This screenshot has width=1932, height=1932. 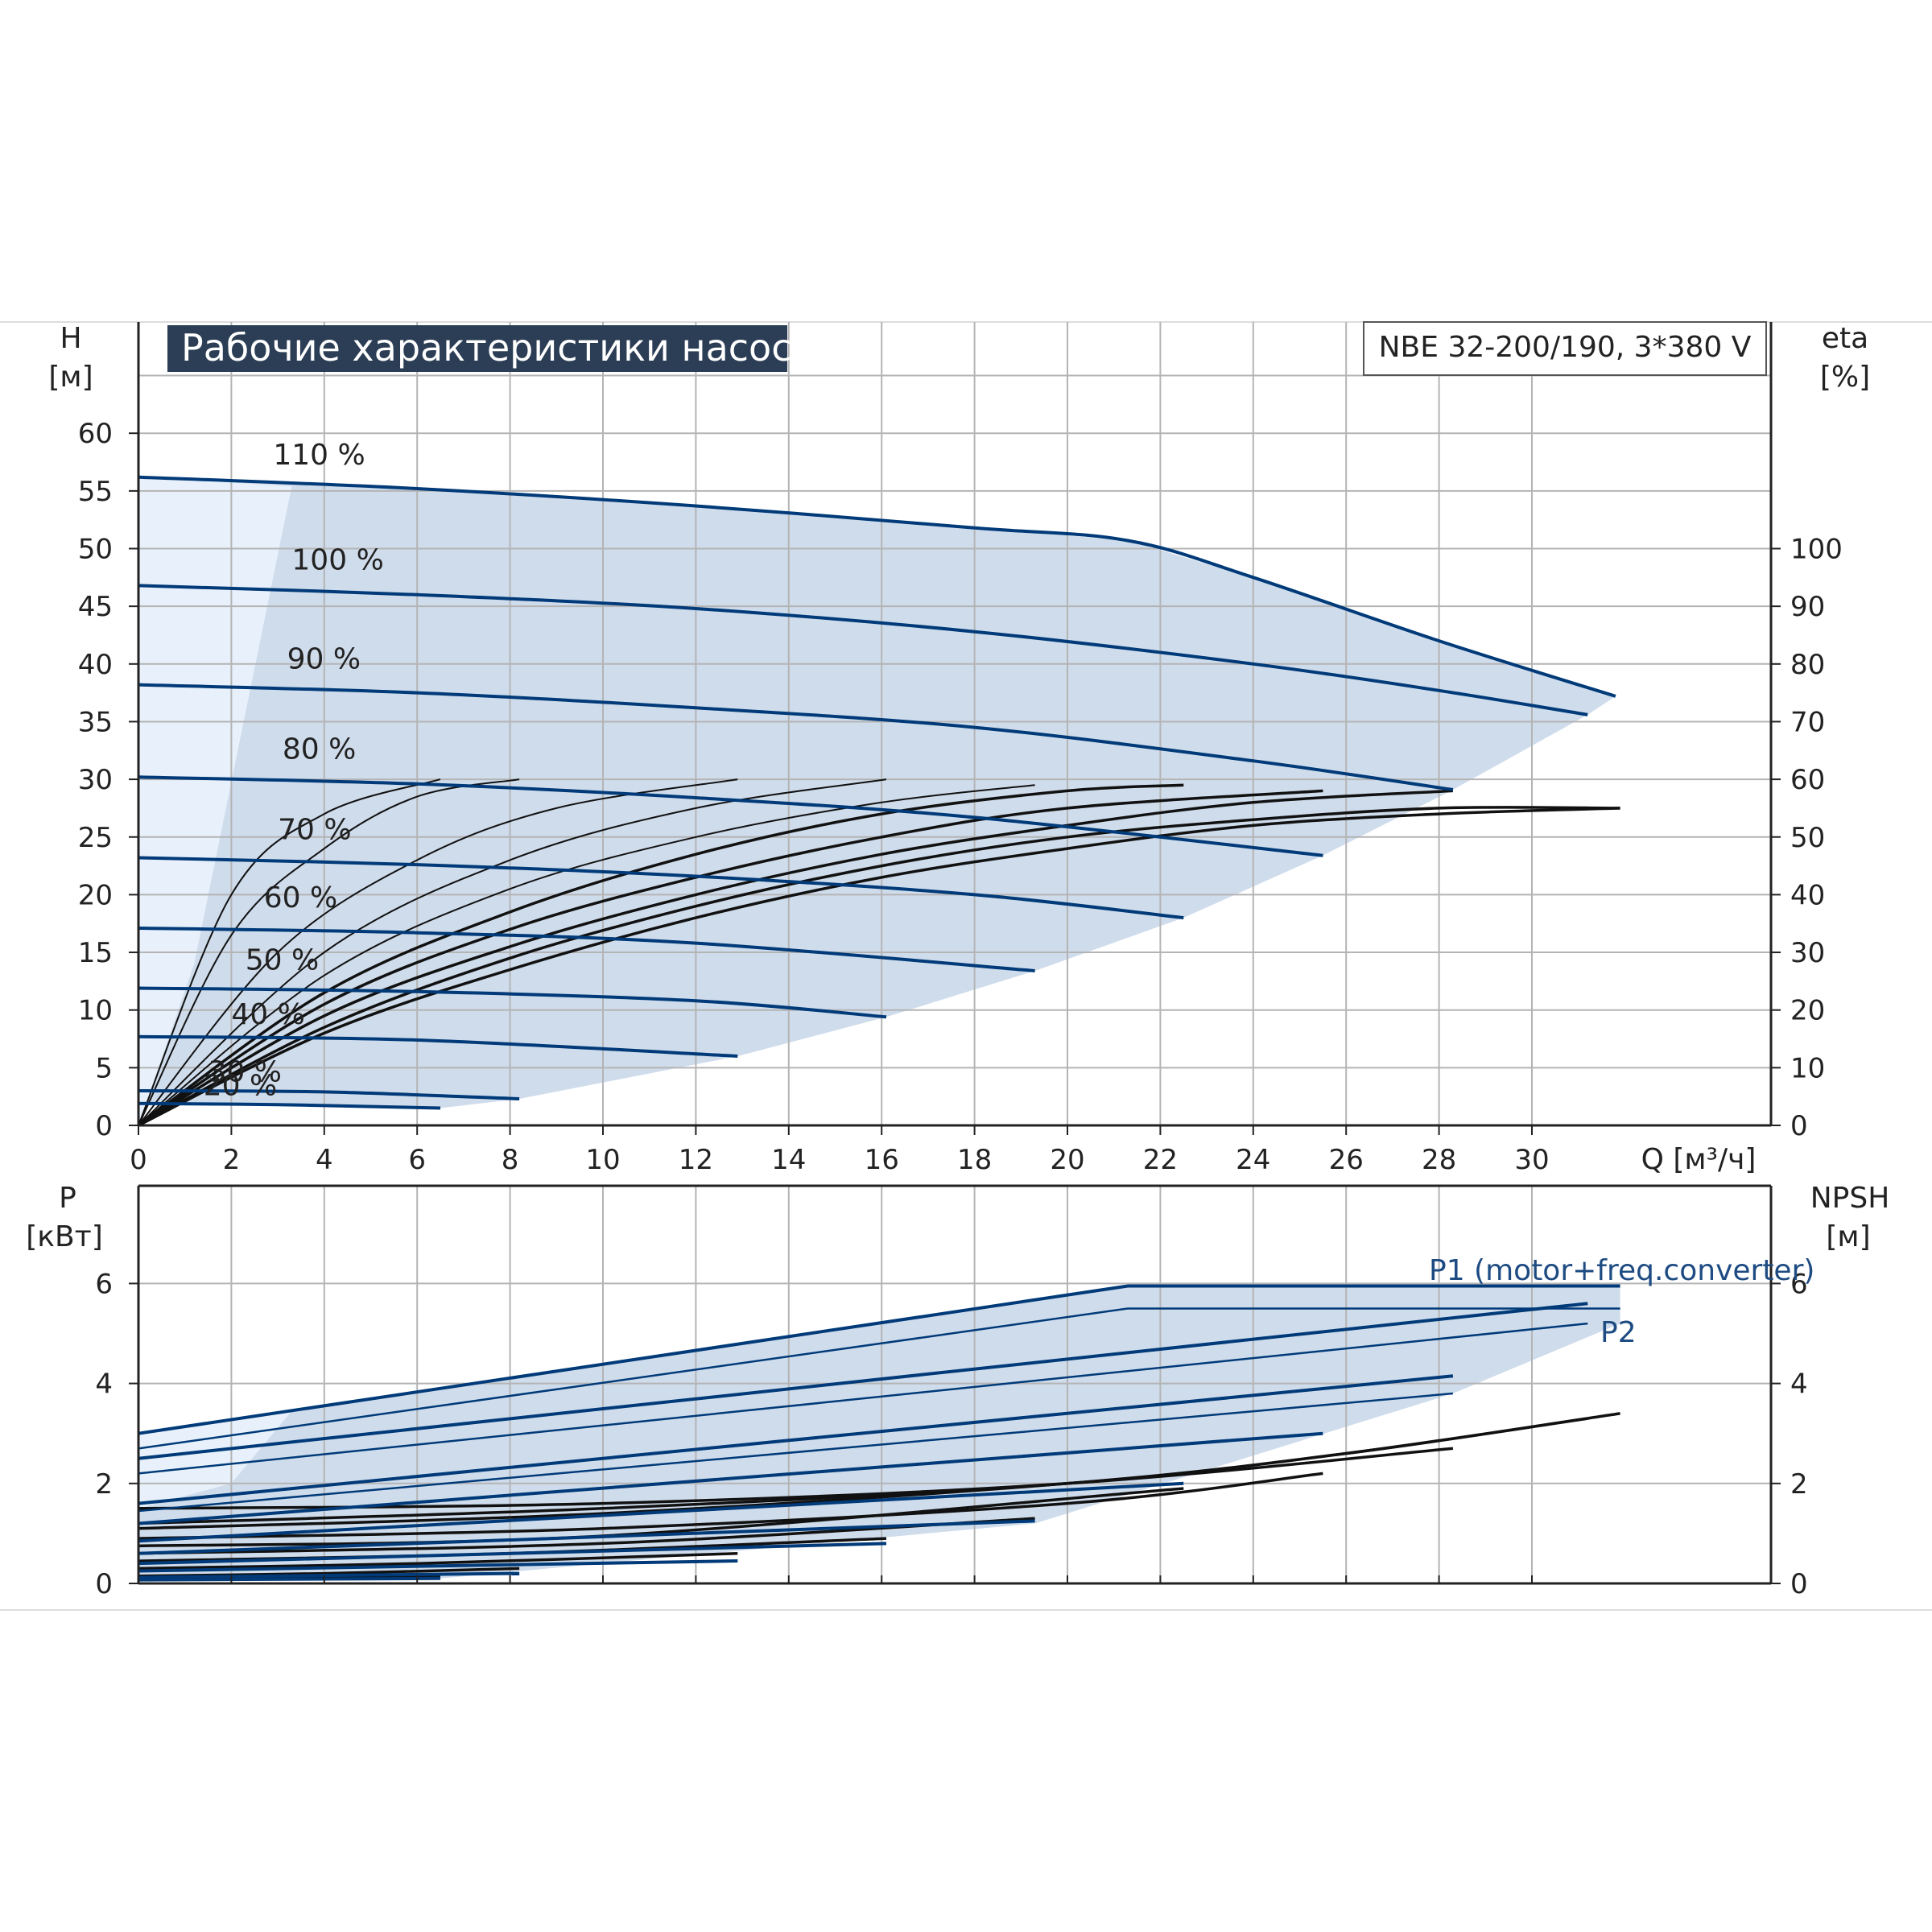 I want to click on model-box, so click(x=1565, y=348).